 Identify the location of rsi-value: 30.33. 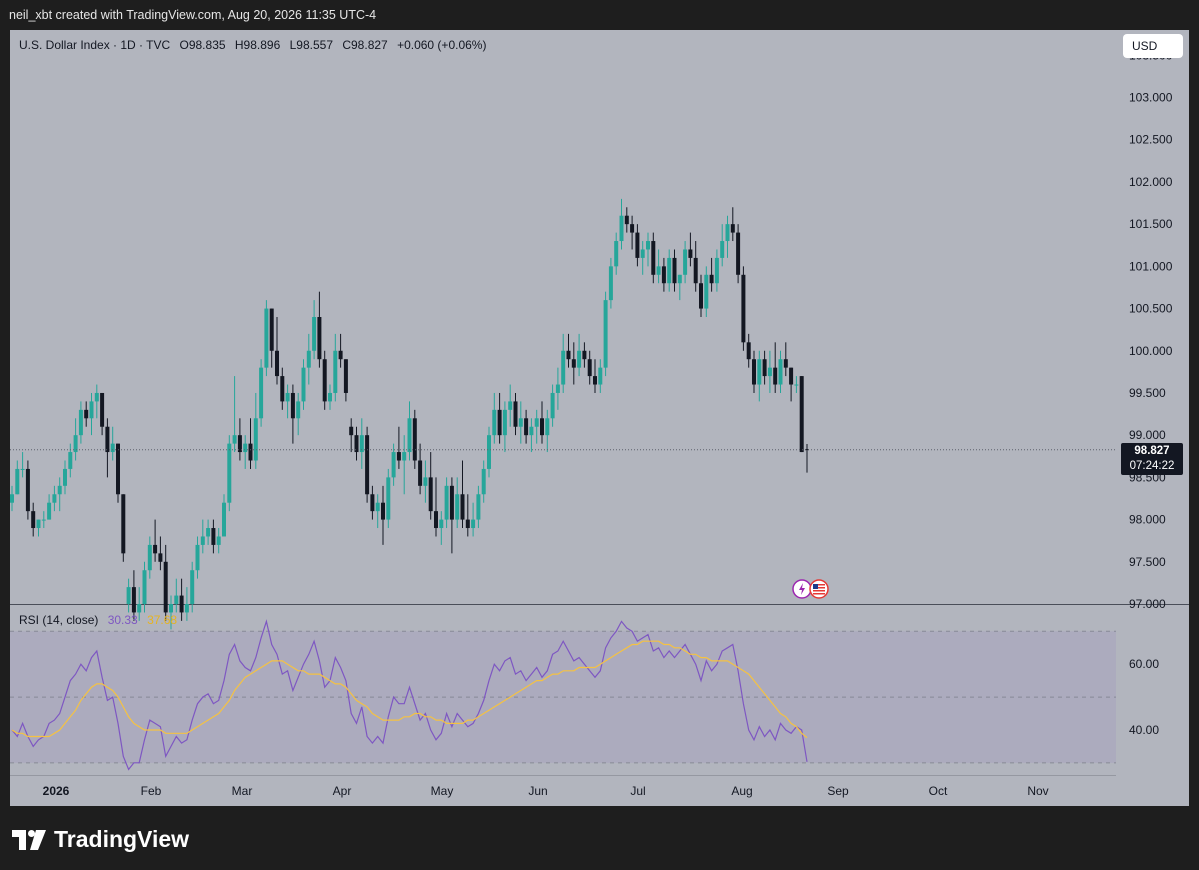
(122, 620).